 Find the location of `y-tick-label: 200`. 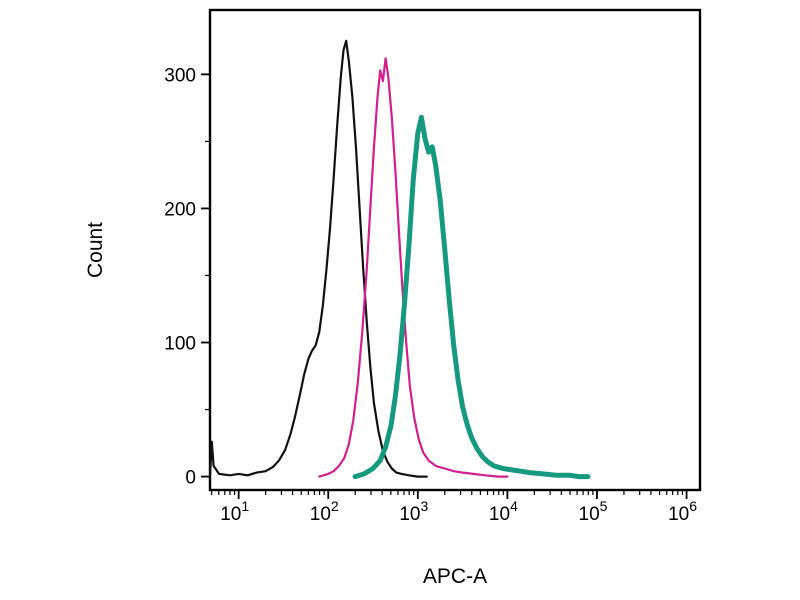

y-tick-label: 200 is located at coordinates (180, 209).